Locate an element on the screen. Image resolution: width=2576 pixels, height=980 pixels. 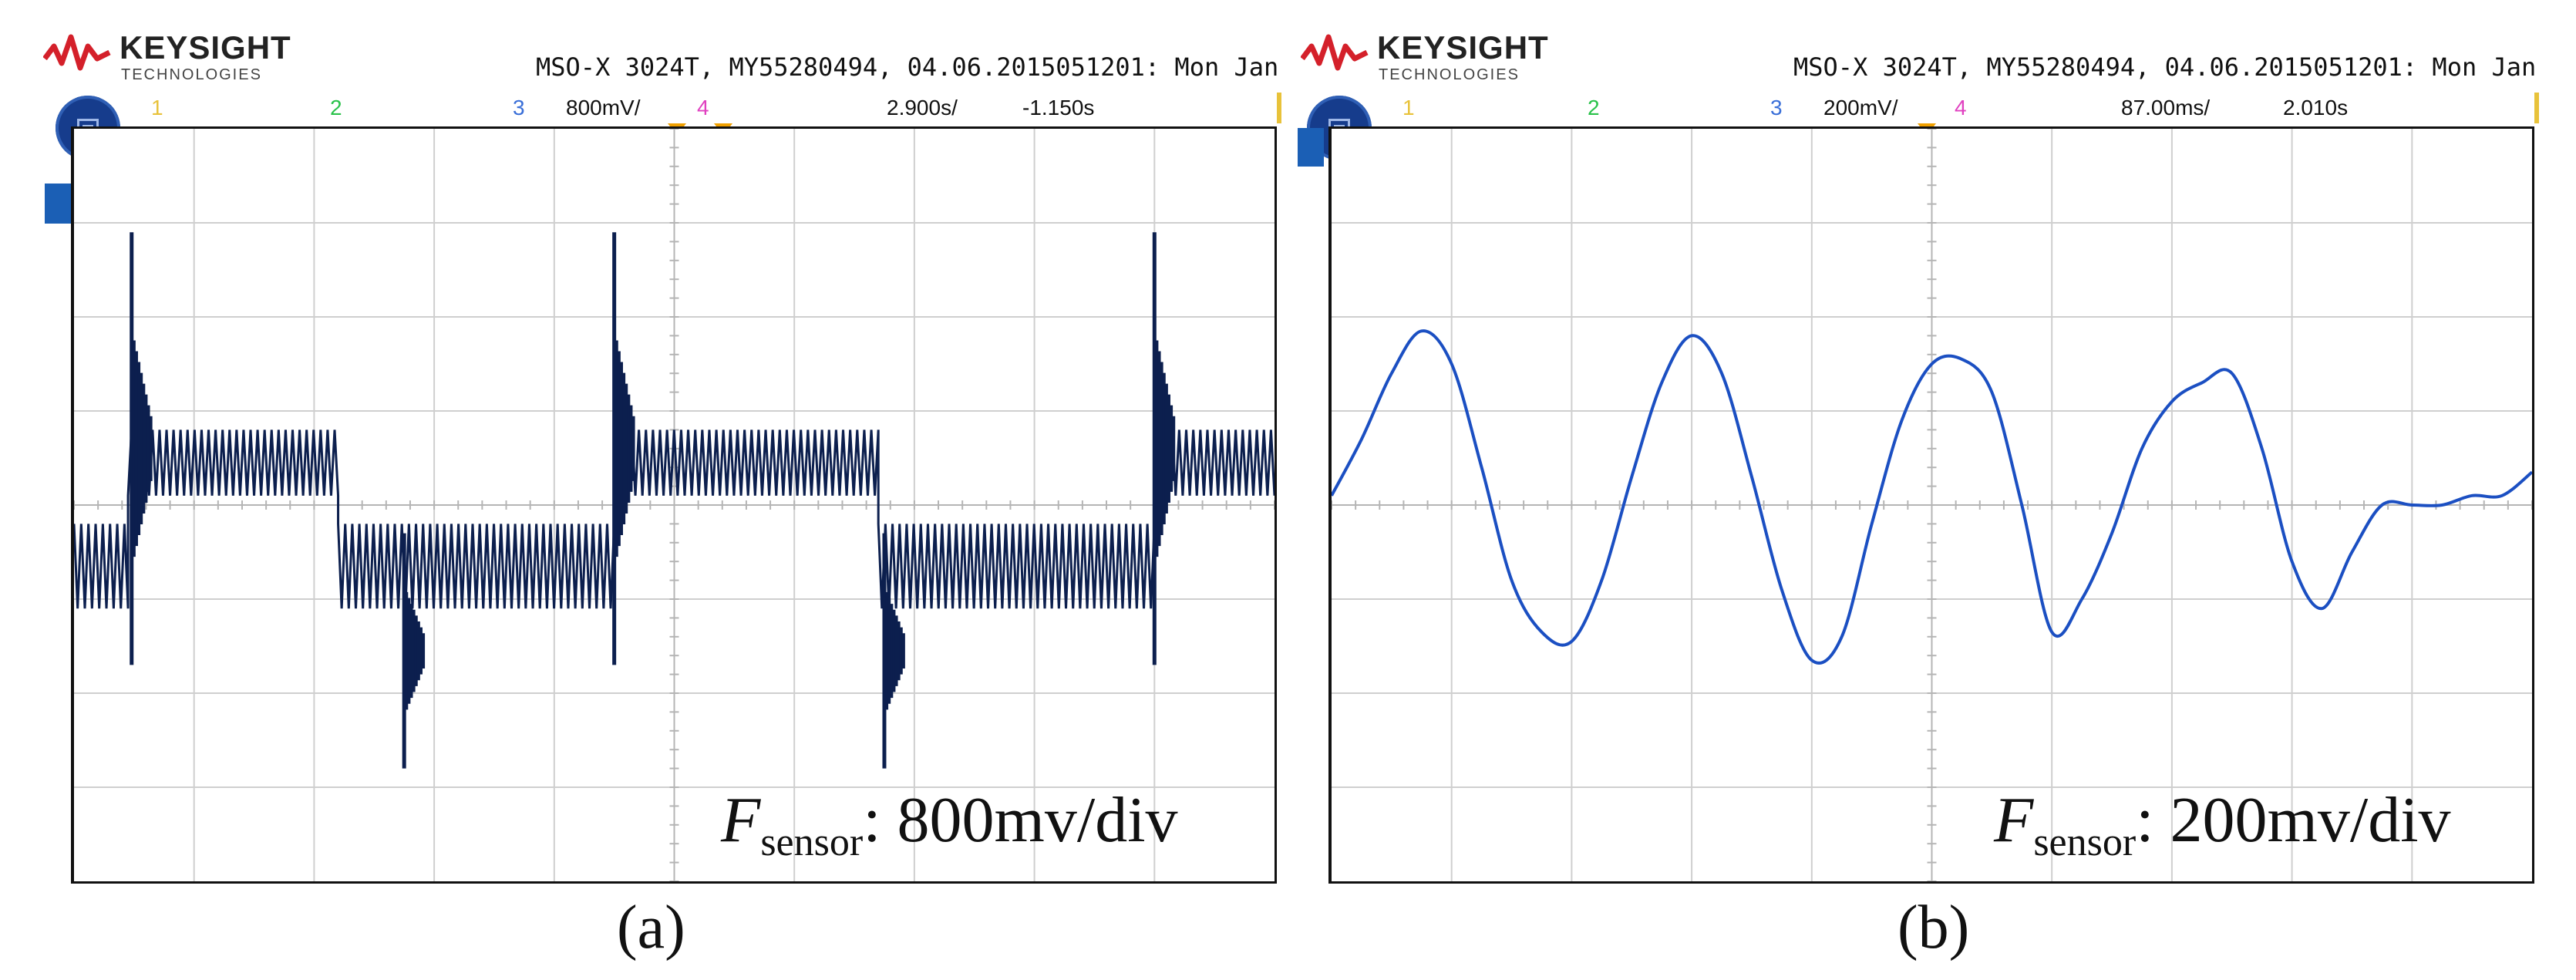
trace-series-a is located at coordinates (674, 519).